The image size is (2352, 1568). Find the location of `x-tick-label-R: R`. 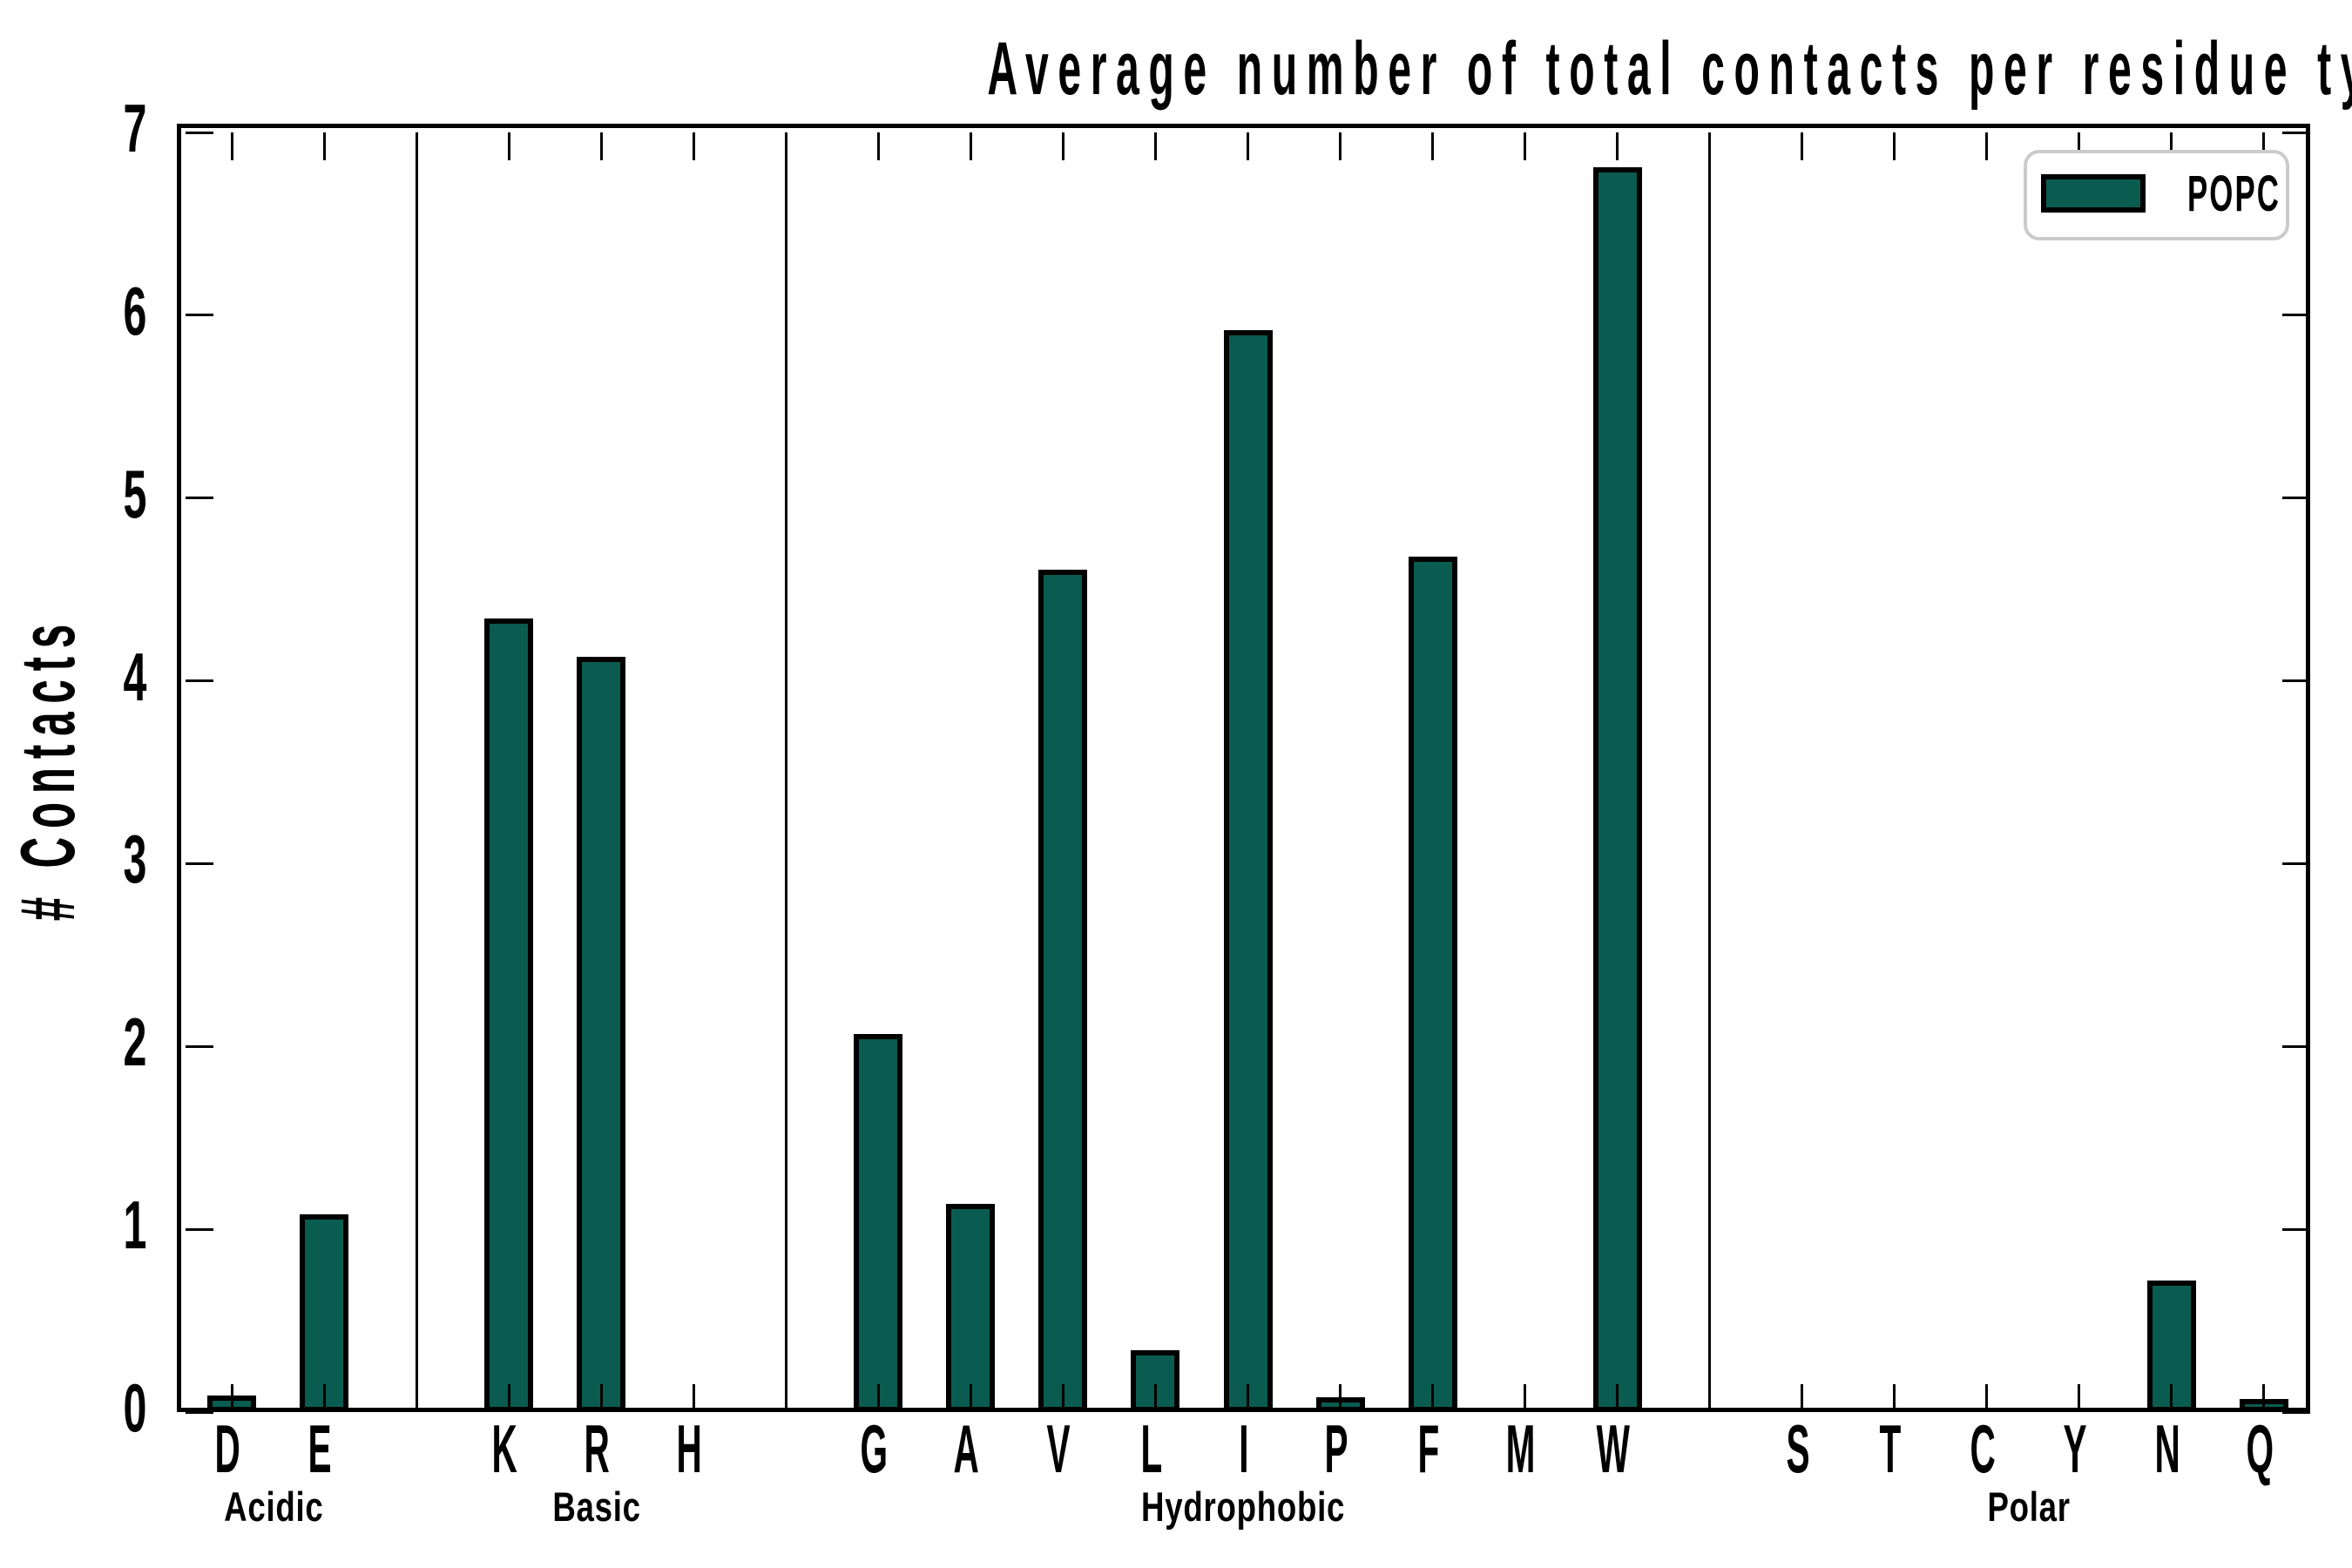

x-tick-label-R: R is located at coordinates (596, 1449).